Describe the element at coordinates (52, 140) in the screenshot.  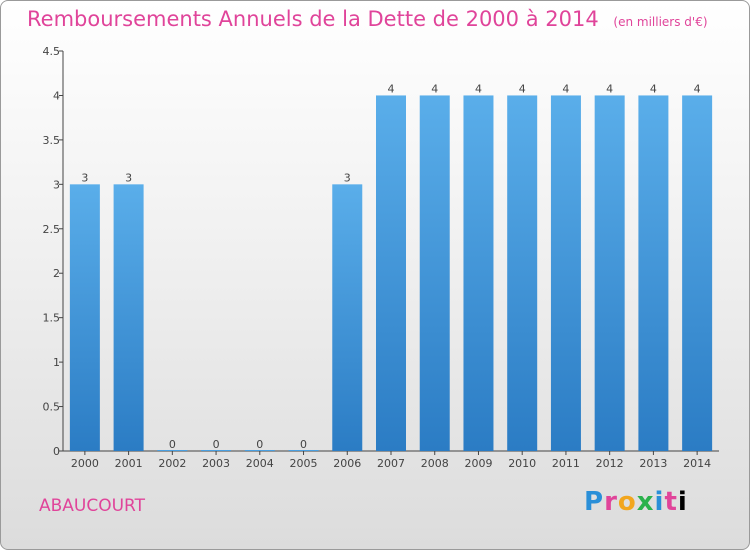
I see `y-tick-label: 3.5` at that location.